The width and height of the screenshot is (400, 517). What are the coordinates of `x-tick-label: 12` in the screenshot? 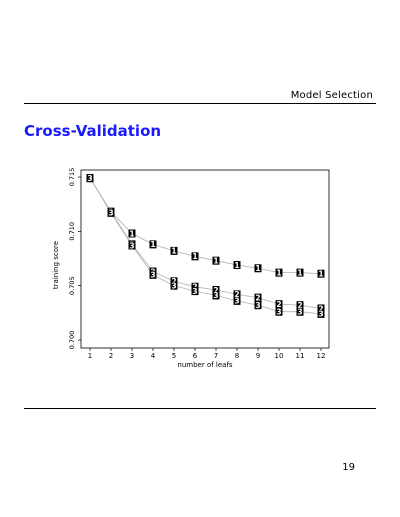 It's located at (321, 356).